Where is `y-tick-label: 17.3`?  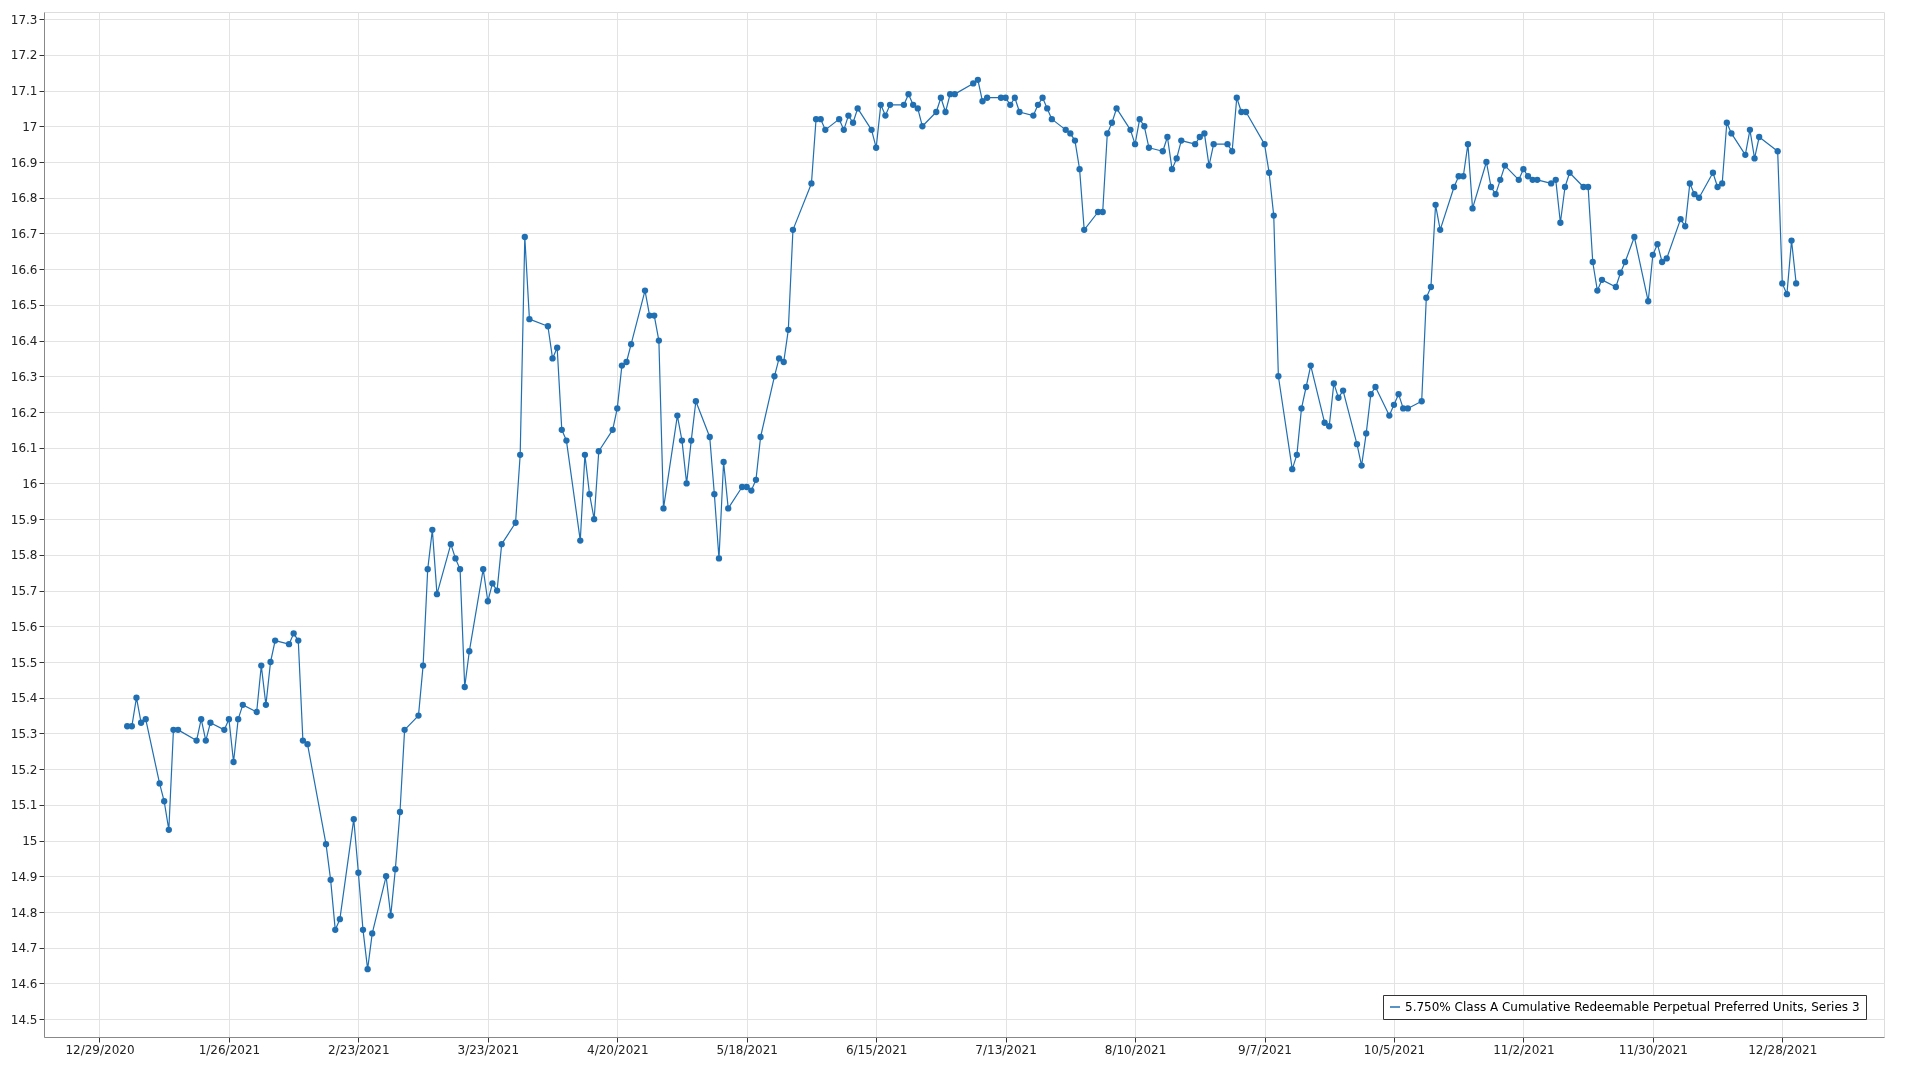 y-tick-label: 17.3 is located at coordinates (24, 19).